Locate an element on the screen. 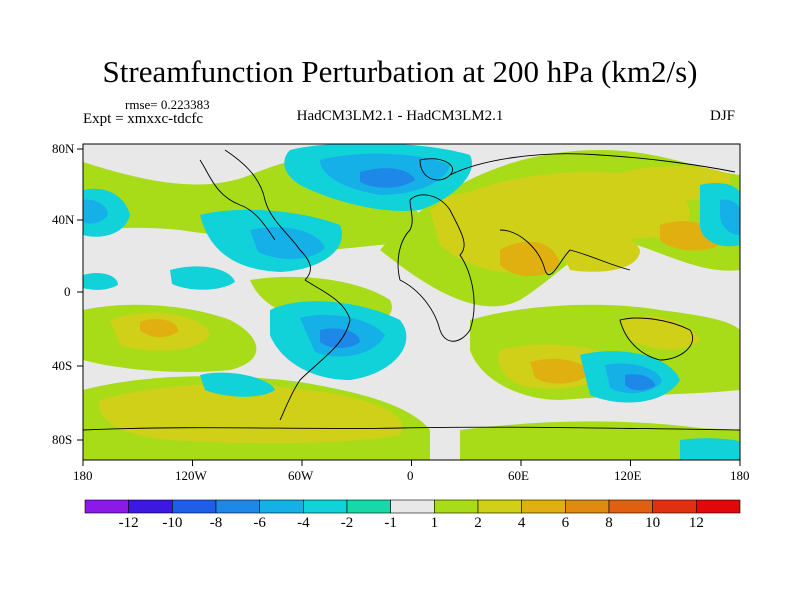 The width and height of the screenshot is (800, 600). rmse-label: rmse= 0.223383 is located at coordinates (167, 104).